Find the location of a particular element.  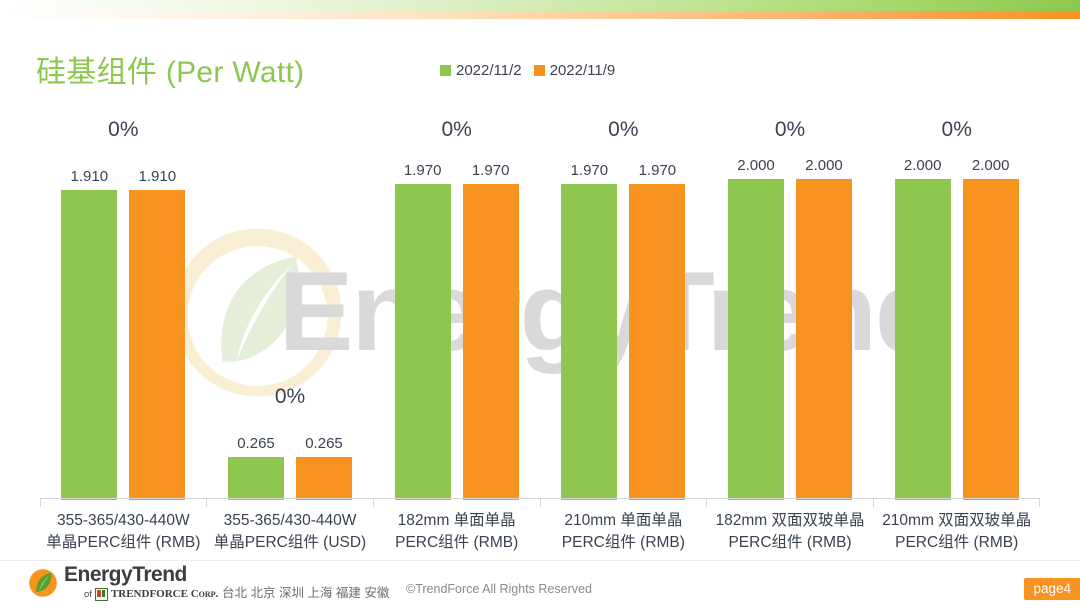

legend-item-series-2: 2022/11/9 is located at coordinates (574, 70).